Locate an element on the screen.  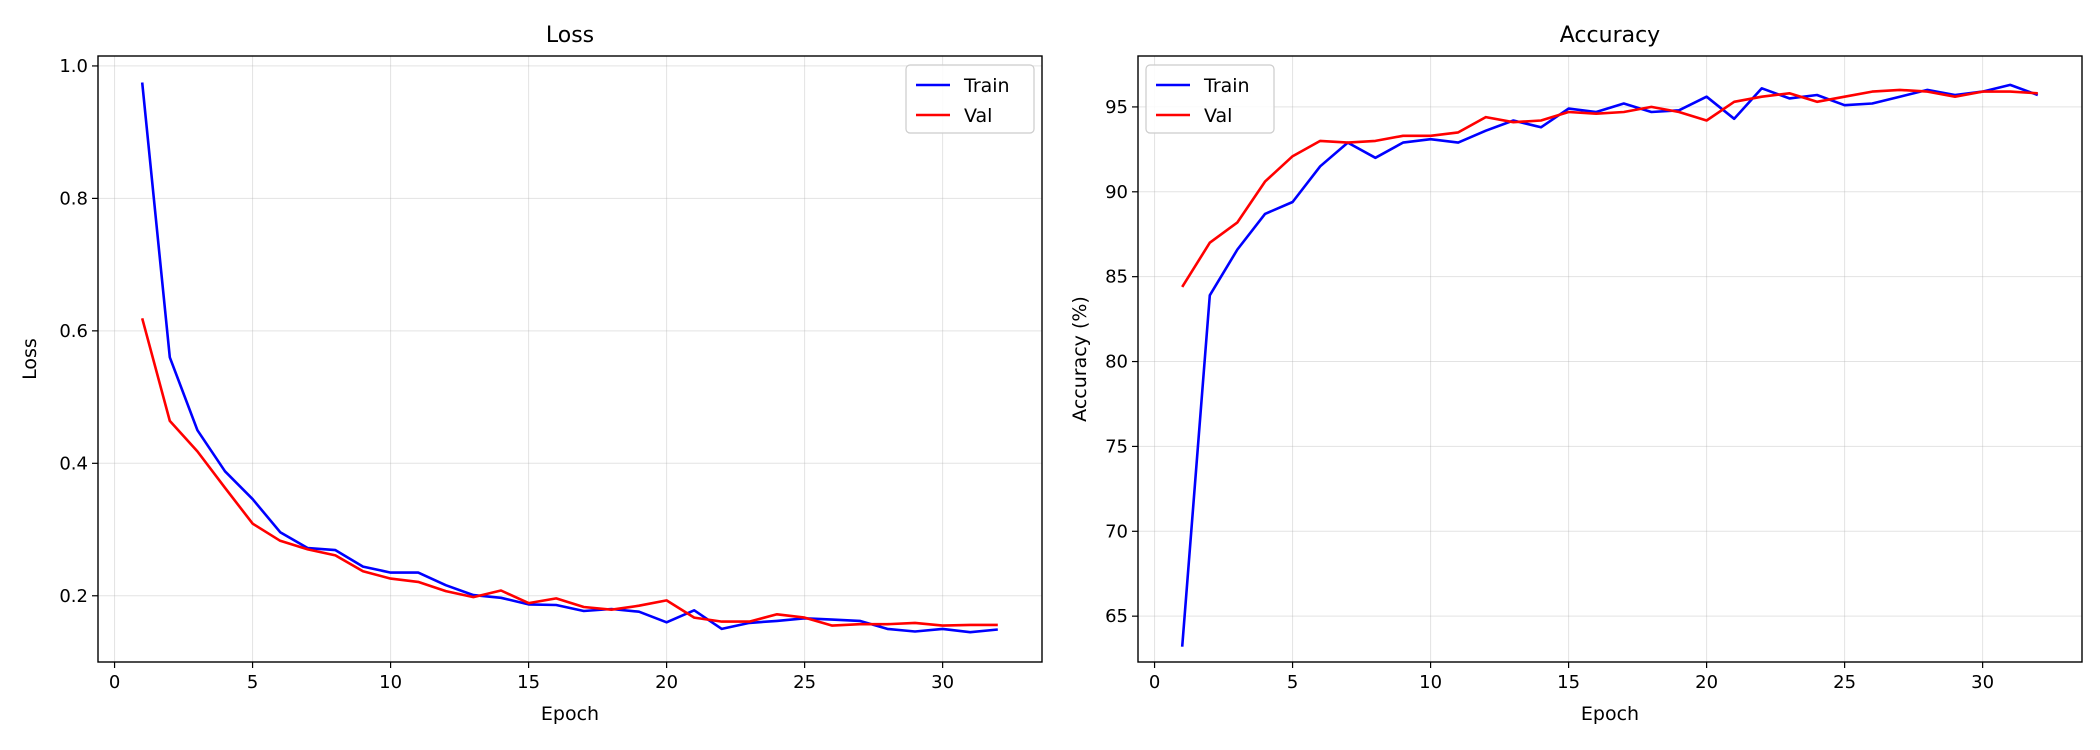
loss-x-tick-label: 20 is located at coordinates (666, 682).